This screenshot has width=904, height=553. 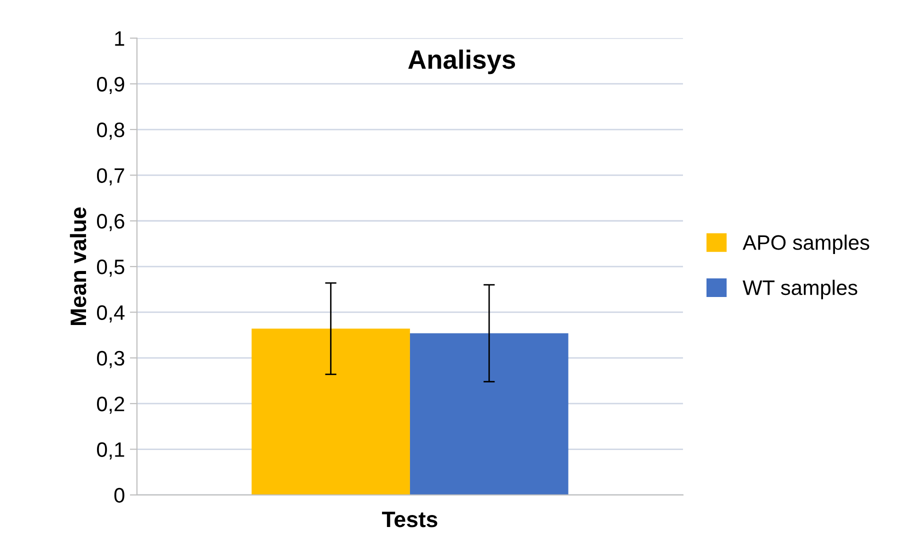 What do you see at coordinates (110, 177) in the screenshot?
I see `y-tick-label: 0,7` at bounding box center [110, 177].